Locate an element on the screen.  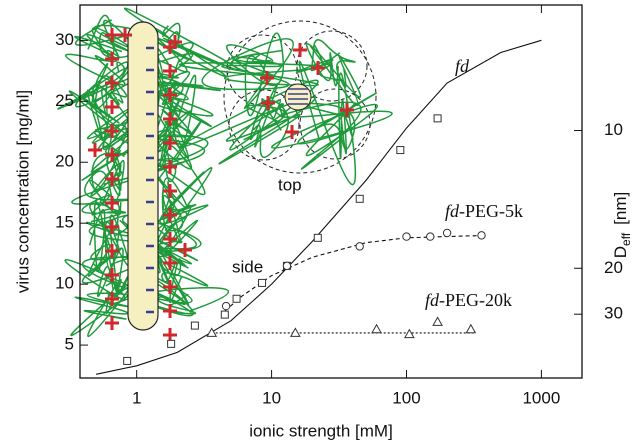
y2-tick-label: 20 is located at coordinates (613, 267).